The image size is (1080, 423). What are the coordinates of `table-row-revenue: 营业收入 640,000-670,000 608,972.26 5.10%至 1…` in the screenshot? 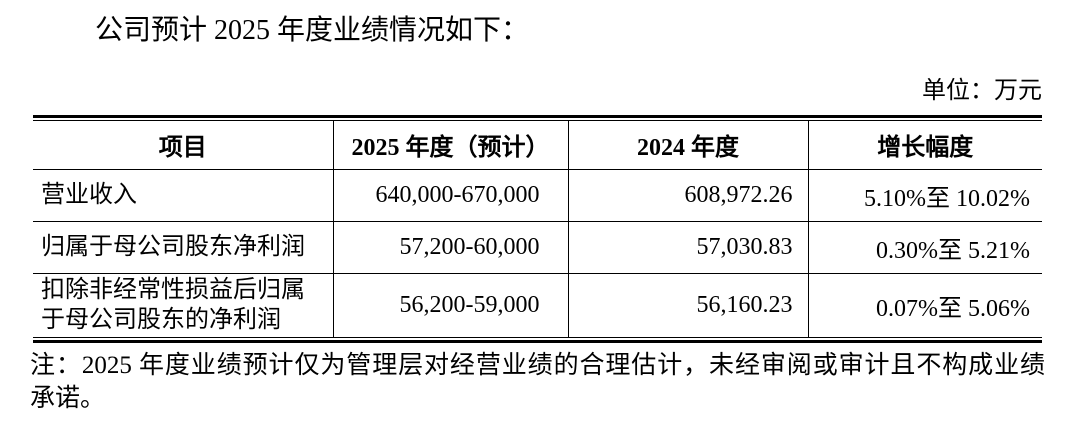 It's located at (537, 195).